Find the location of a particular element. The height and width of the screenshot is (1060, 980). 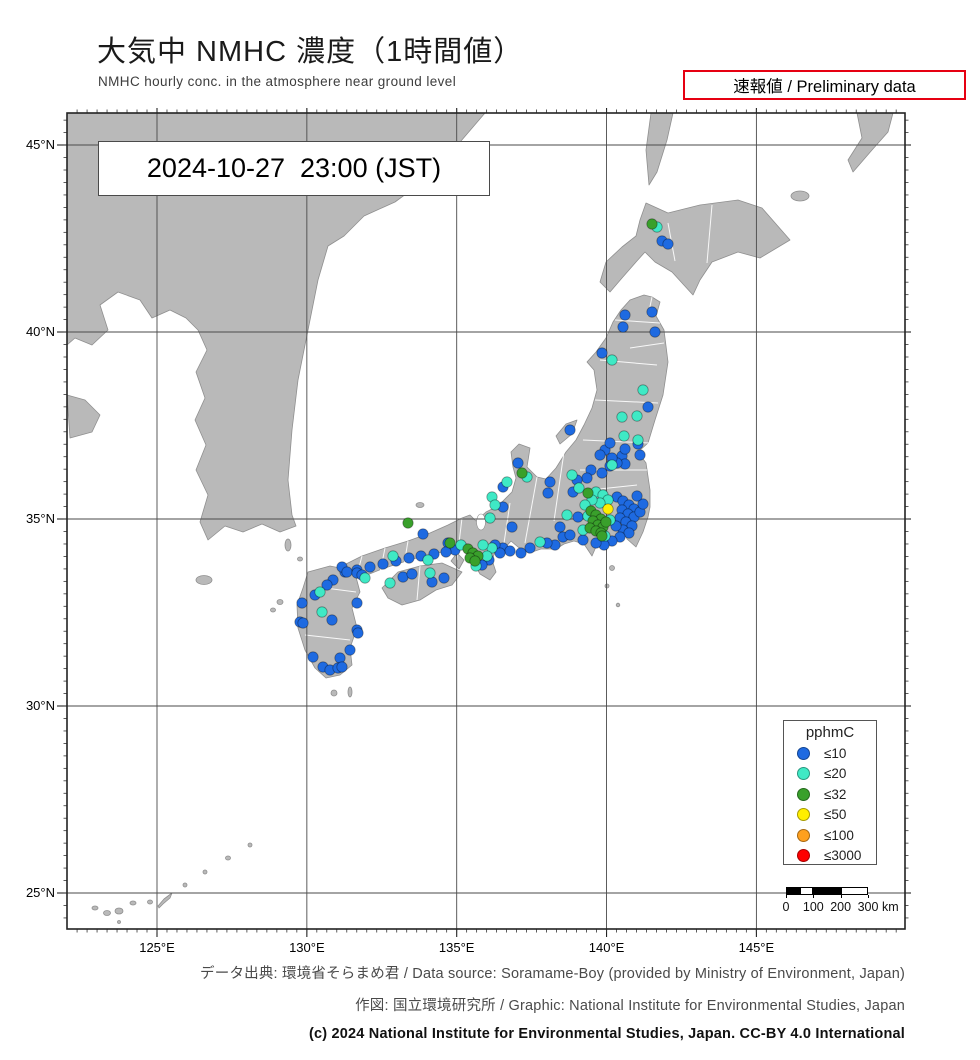

lon-axis-label: 140°E is located at coordinates (606, 947).